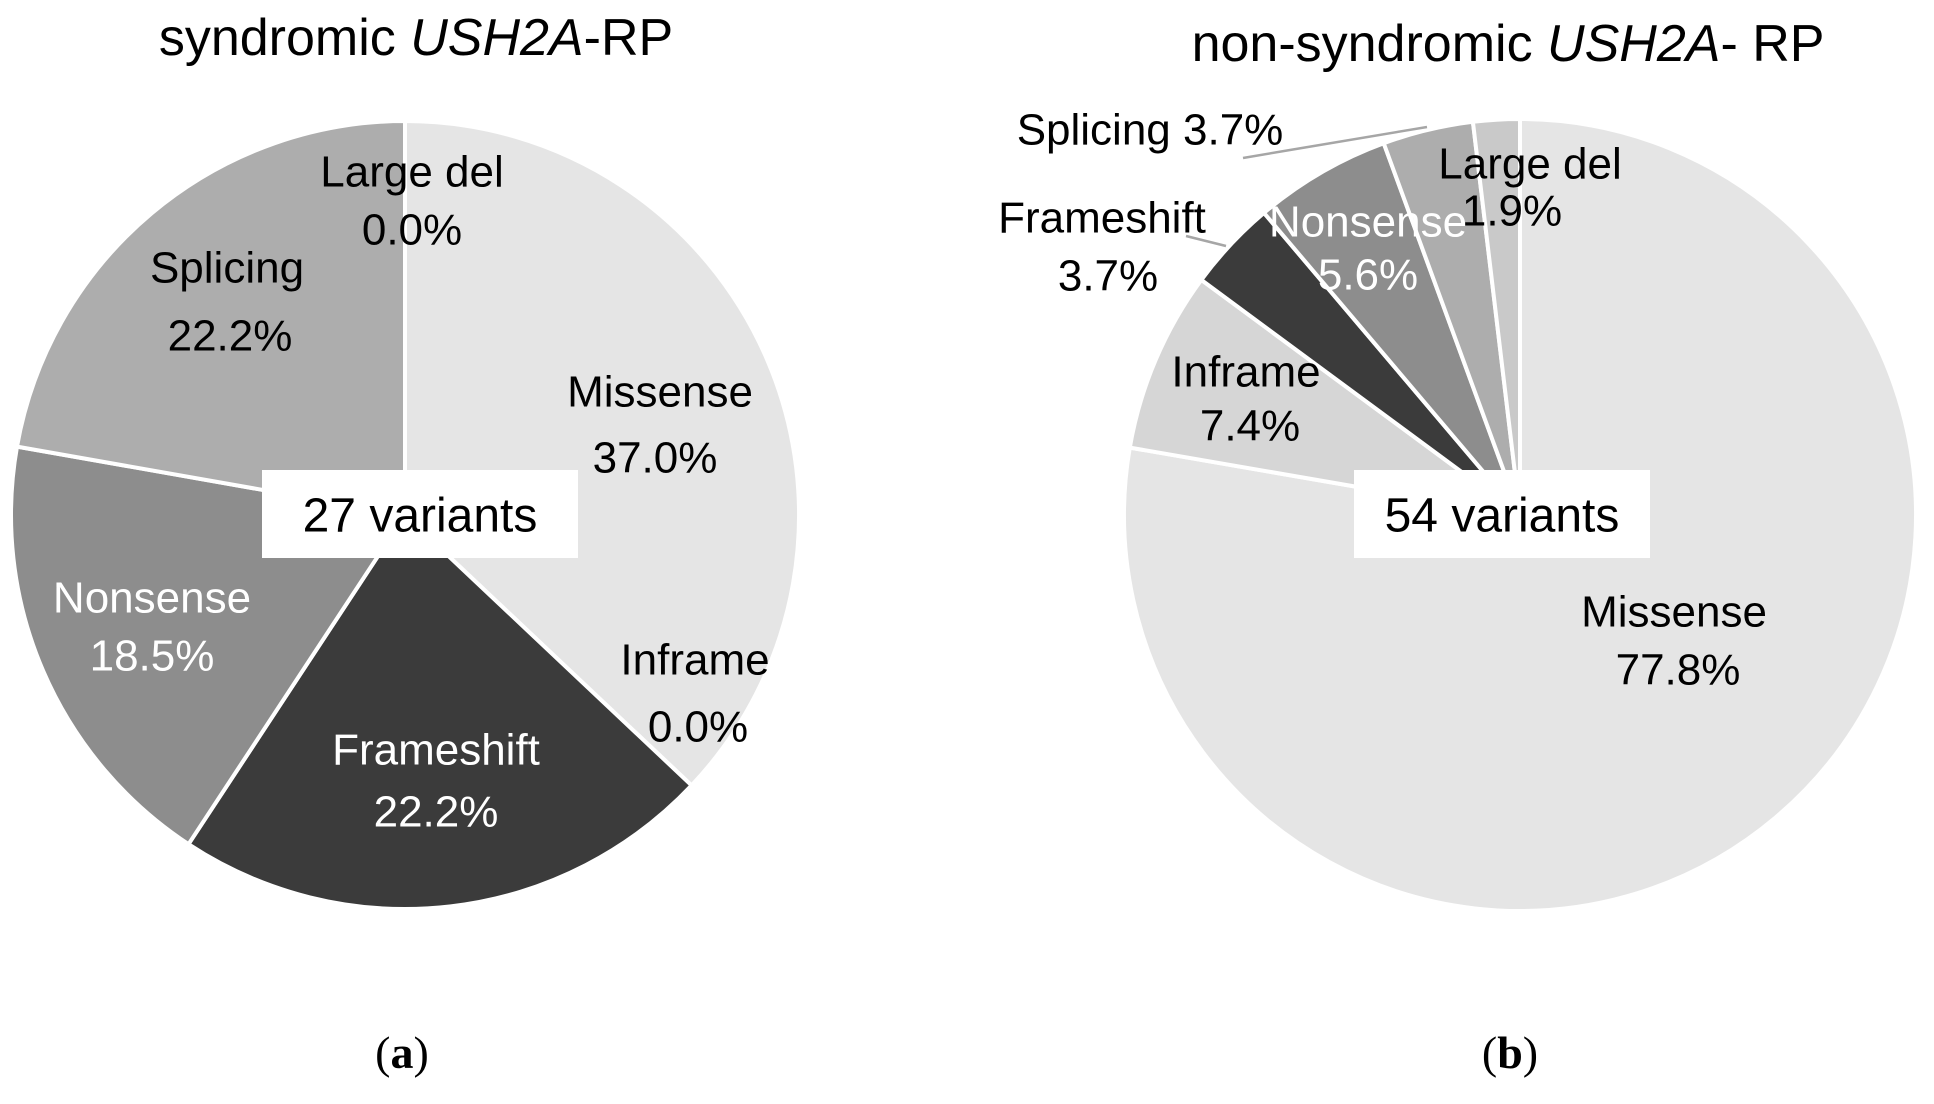  Describe the element at coordinates (152, 656) in the screenshot. I see `slice-label-a-nonsense-pct: 18.5%` at that location.